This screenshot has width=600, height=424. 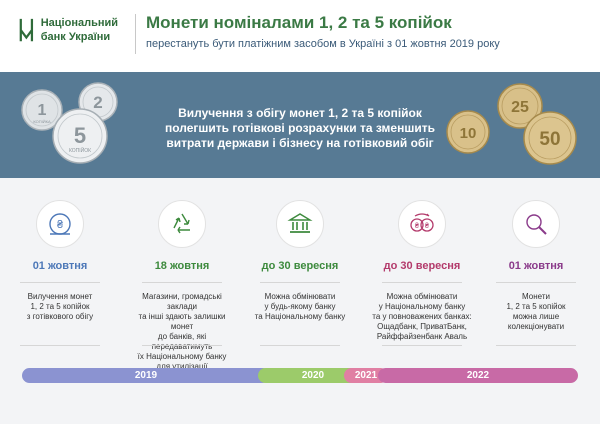 I want to click on step-2-divider-top, so click(x=182, y=282).